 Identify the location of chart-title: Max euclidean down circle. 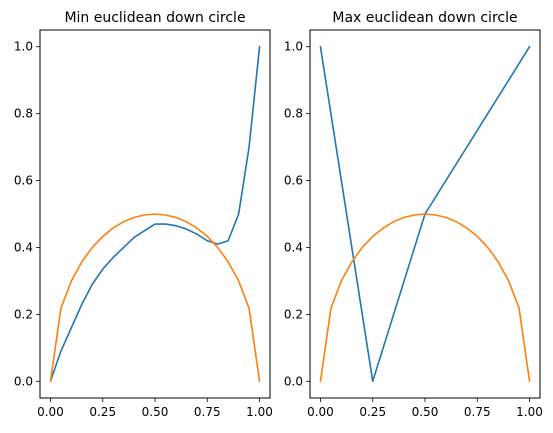
(424, 18).